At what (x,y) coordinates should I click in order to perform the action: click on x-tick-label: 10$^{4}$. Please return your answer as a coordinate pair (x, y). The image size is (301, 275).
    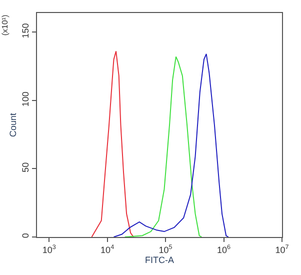
    Looking at the image, I should click on (107, 249).